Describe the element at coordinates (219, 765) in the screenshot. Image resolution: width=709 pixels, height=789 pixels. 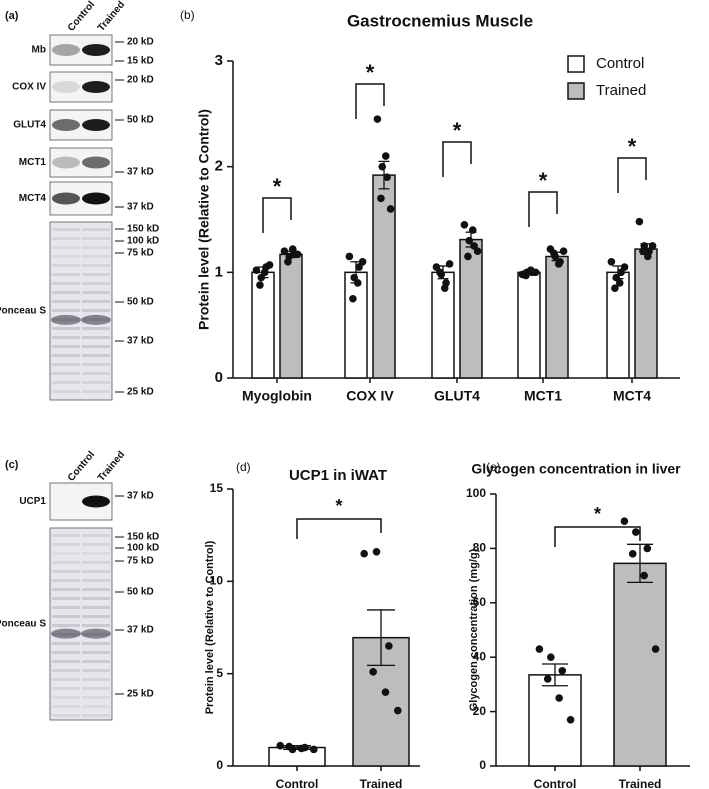
I see `y-tick-label: 0` at that location.